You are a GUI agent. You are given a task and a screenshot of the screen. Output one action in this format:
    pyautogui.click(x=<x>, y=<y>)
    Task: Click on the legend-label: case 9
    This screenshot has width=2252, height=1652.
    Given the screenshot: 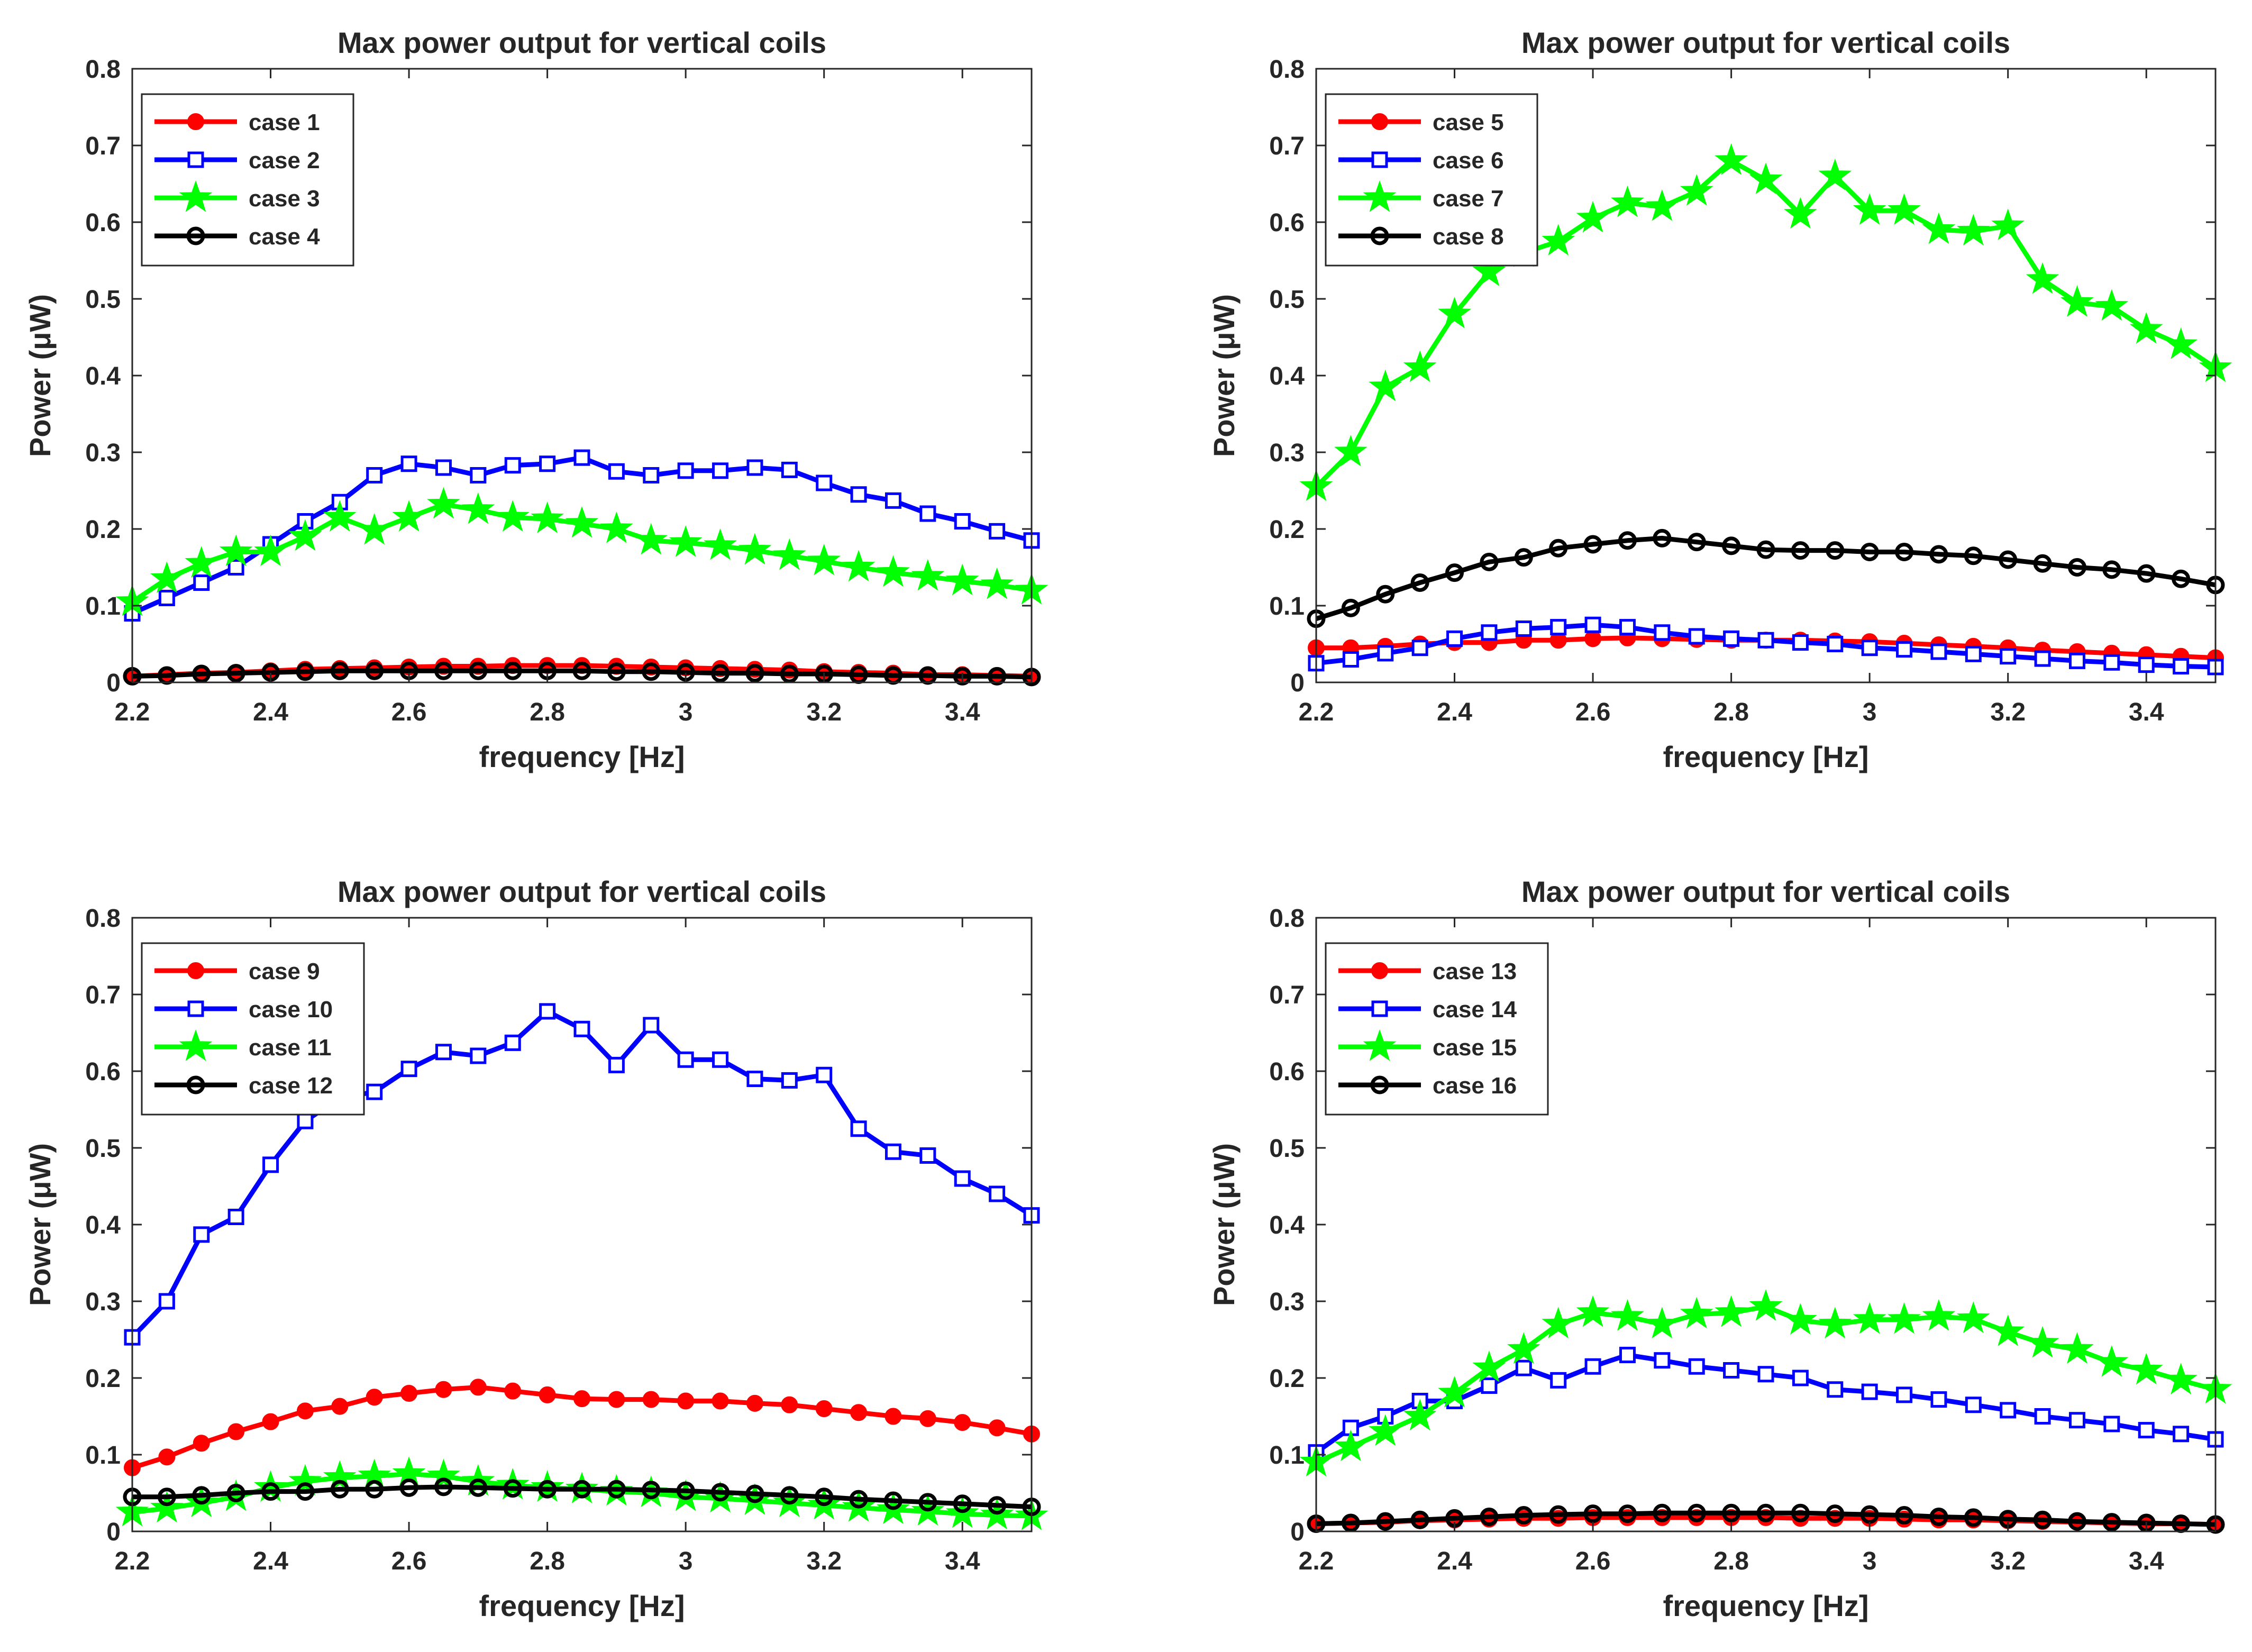 What is the action you would take?
    pyautogui.click(x=285, y=972)
    